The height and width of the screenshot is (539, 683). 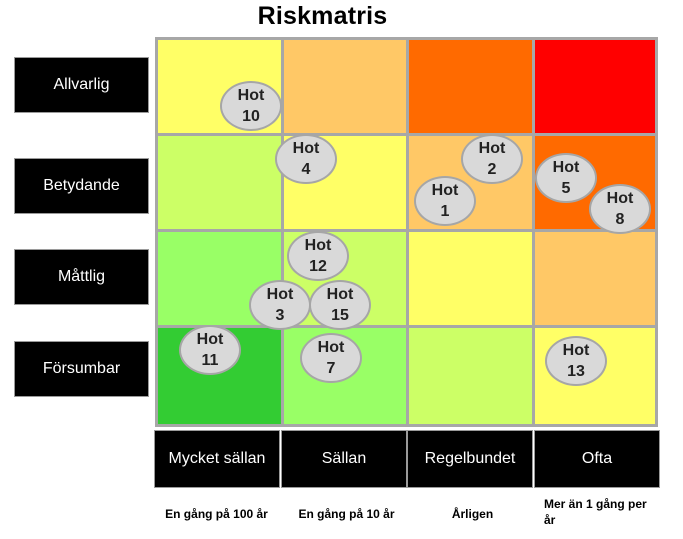 I want to click on threat-bubble-5: Hot 5, so click(x=566, y=178).